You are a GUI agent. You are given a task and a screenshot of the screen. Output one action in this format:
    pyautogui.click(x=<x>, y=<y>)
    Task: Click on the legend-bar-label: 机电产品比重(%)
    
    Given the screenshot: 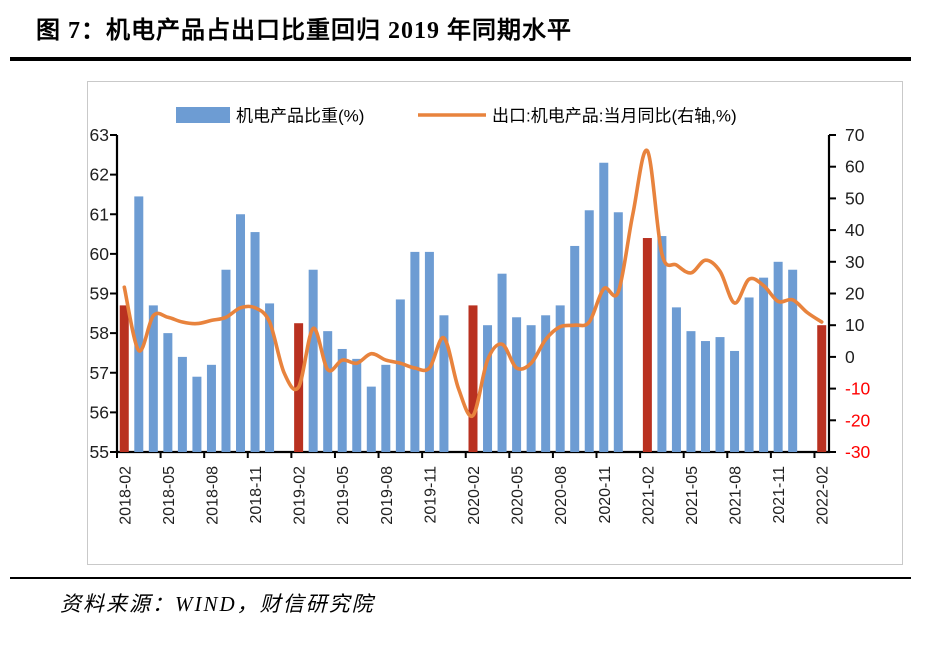 What is the action you would take?
    pyautogui.click(x=300, y=116)
    